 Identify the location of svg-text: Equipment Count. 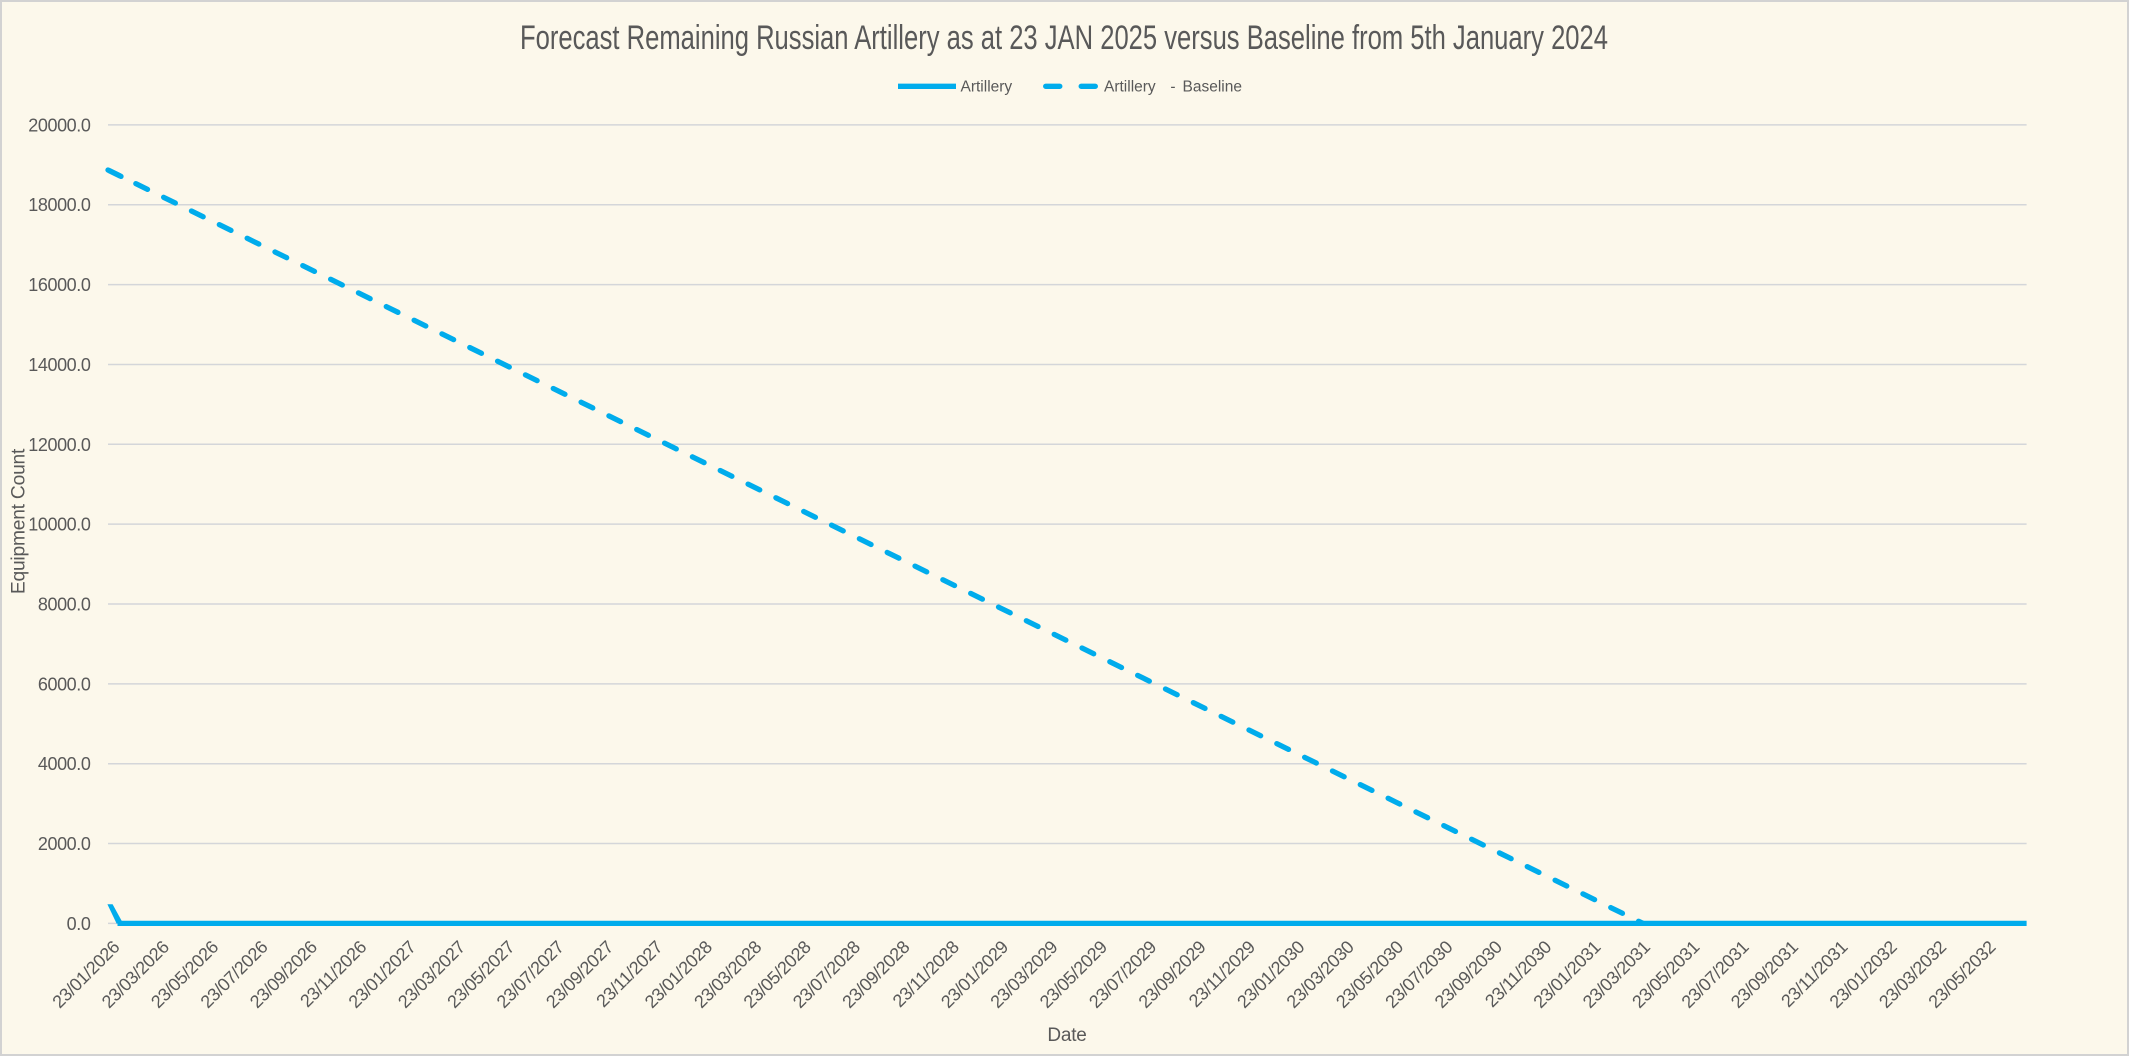
(19, 521).